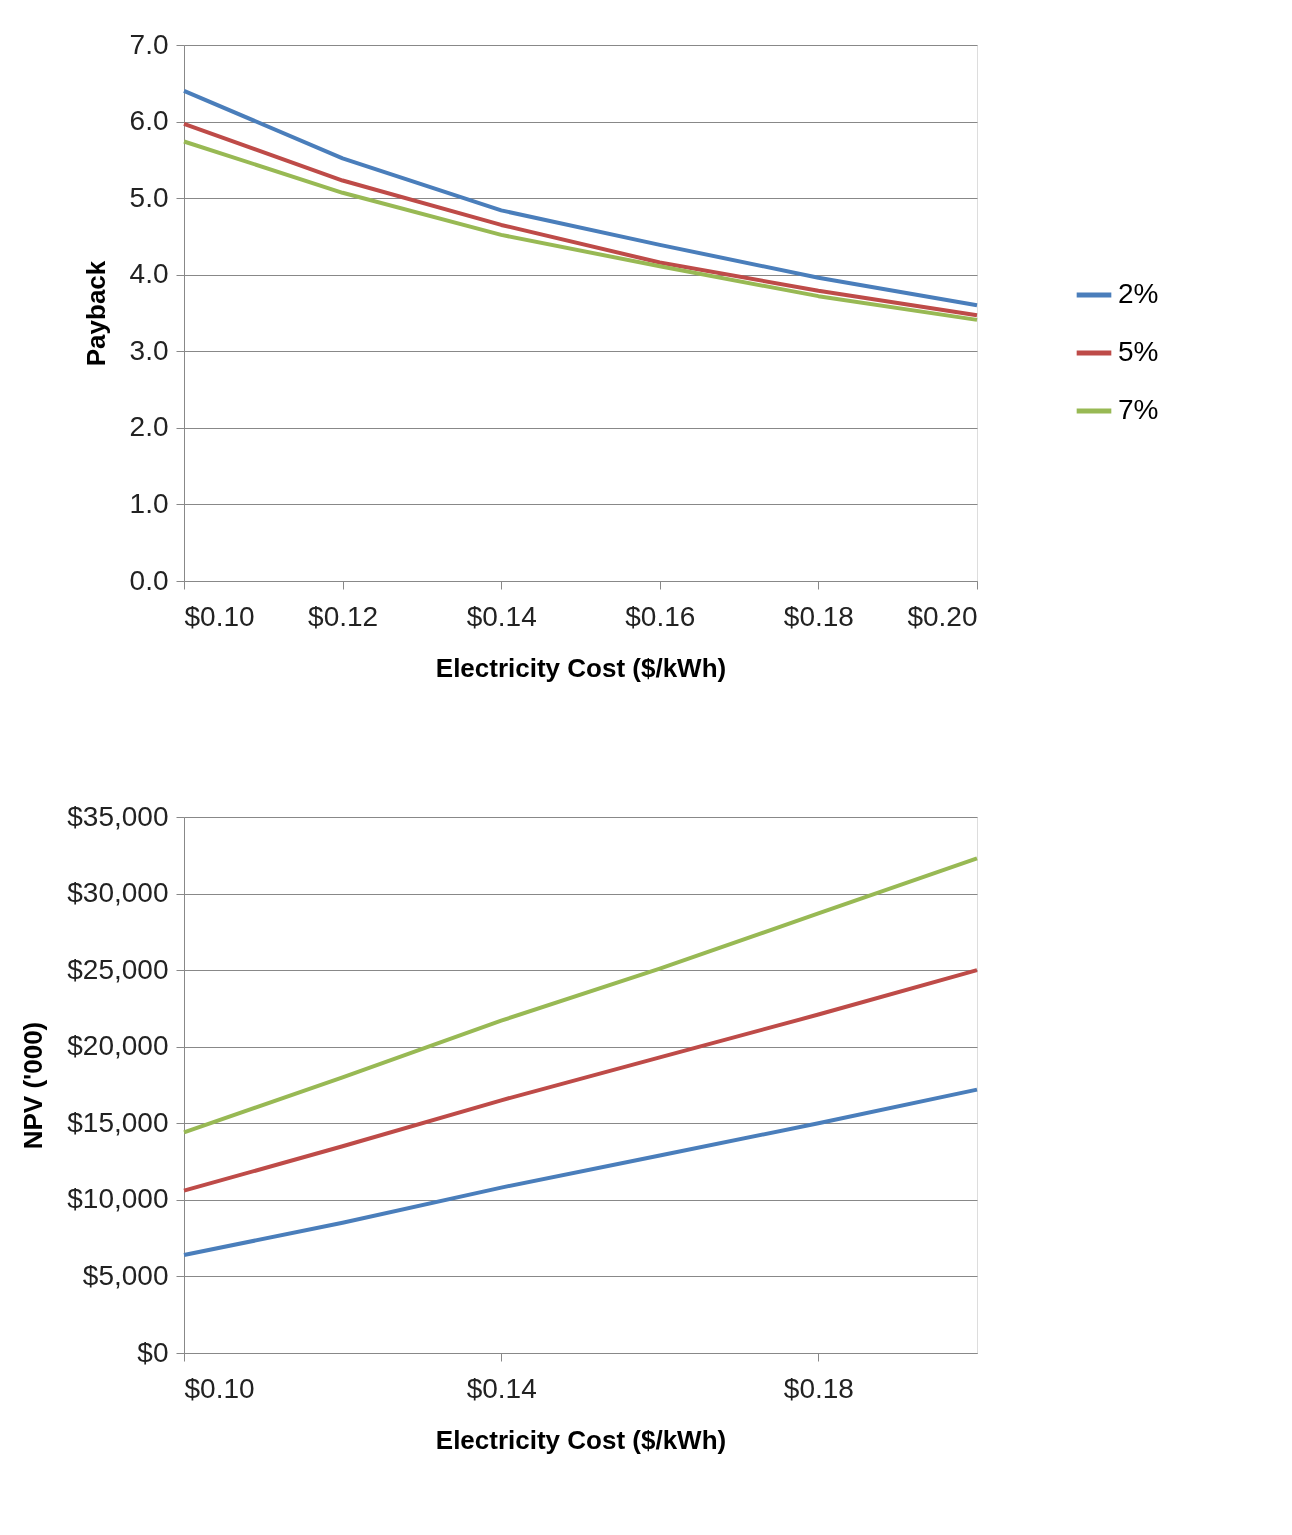 The height and width of the screenshot is (1535, 1292). Describe the element at coordinates (149, 44) in the screenshot. I see `y-tick-label: 7.0` at that location.